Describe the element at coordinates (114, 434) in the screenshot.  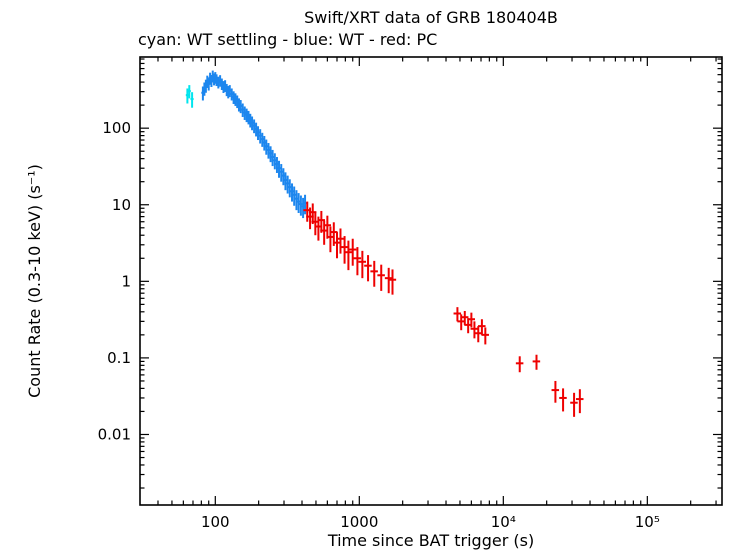
I see `y-tick-label: 0.01` at that location.